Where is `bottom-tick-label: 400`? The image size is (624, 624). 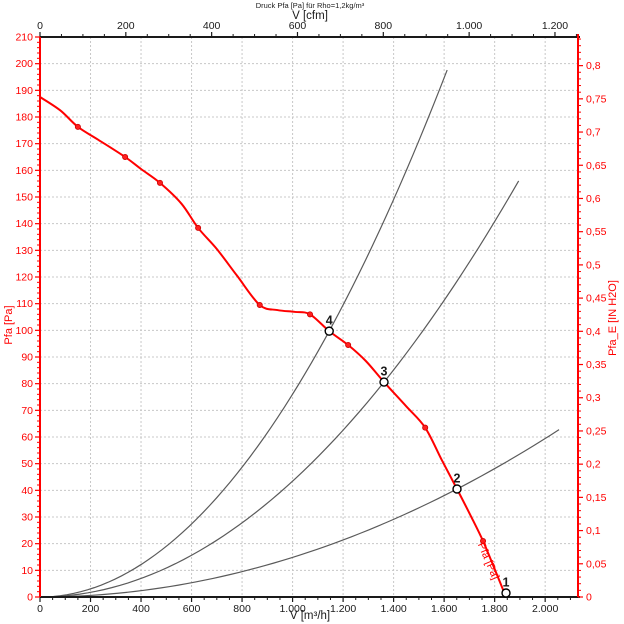
bottom-tick-label: 400 is located at coordinates (141, 609).